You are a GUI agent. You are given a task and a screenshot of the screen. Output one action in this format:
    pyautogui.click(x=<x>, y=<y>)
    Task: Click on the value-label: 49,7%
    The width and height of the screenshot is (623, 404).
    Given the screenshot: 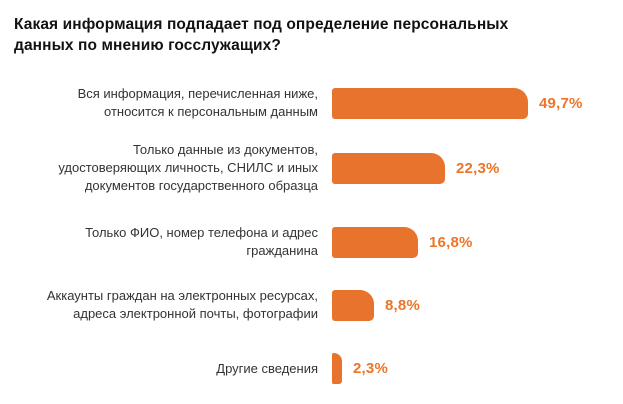 What is the action you would take?
    pyautogui.click(x=561, y=103)
    